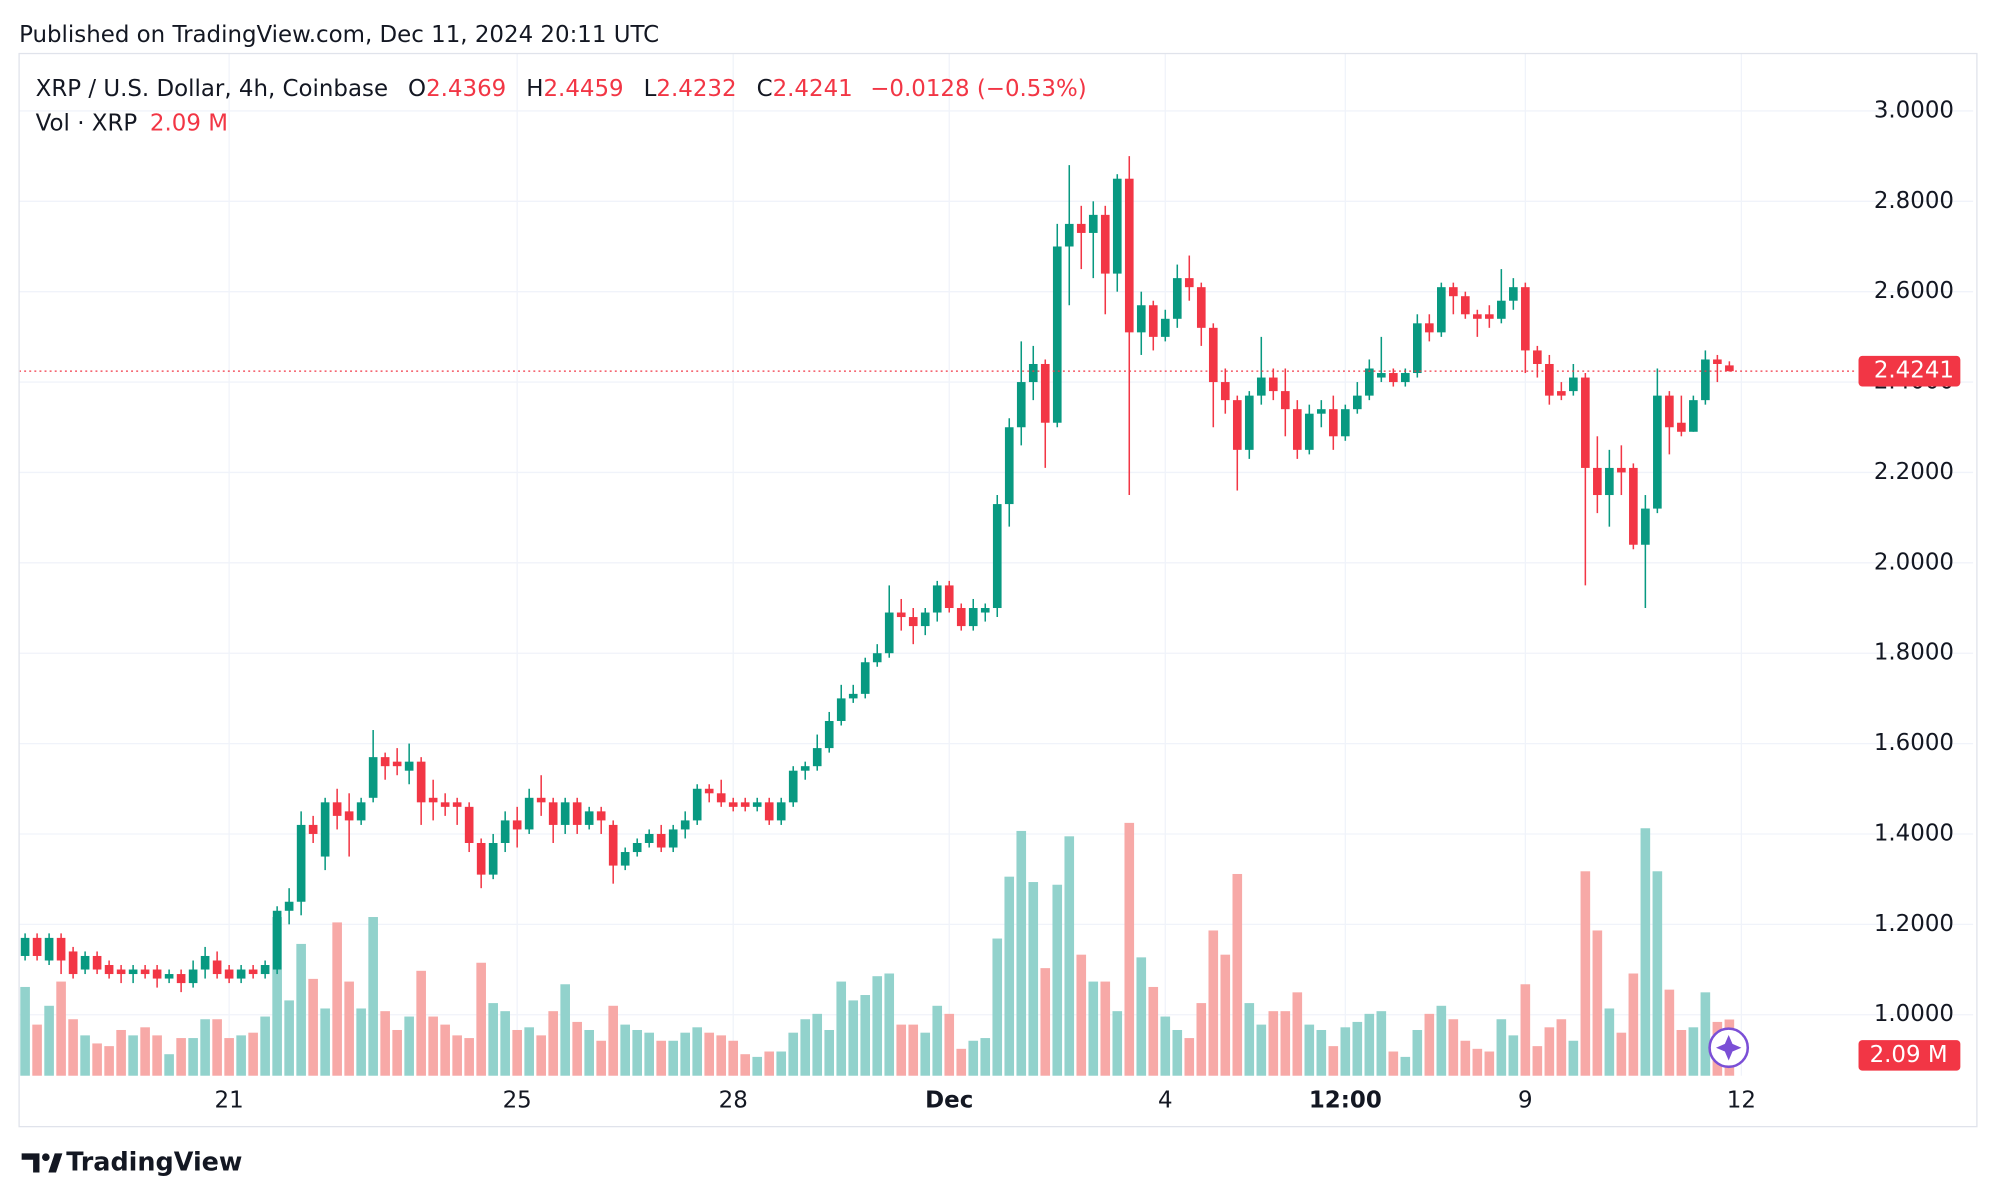  Describe the element at coordinates (583, 89) in the screenshot. I see `legend-high: 2.4459` at that location.